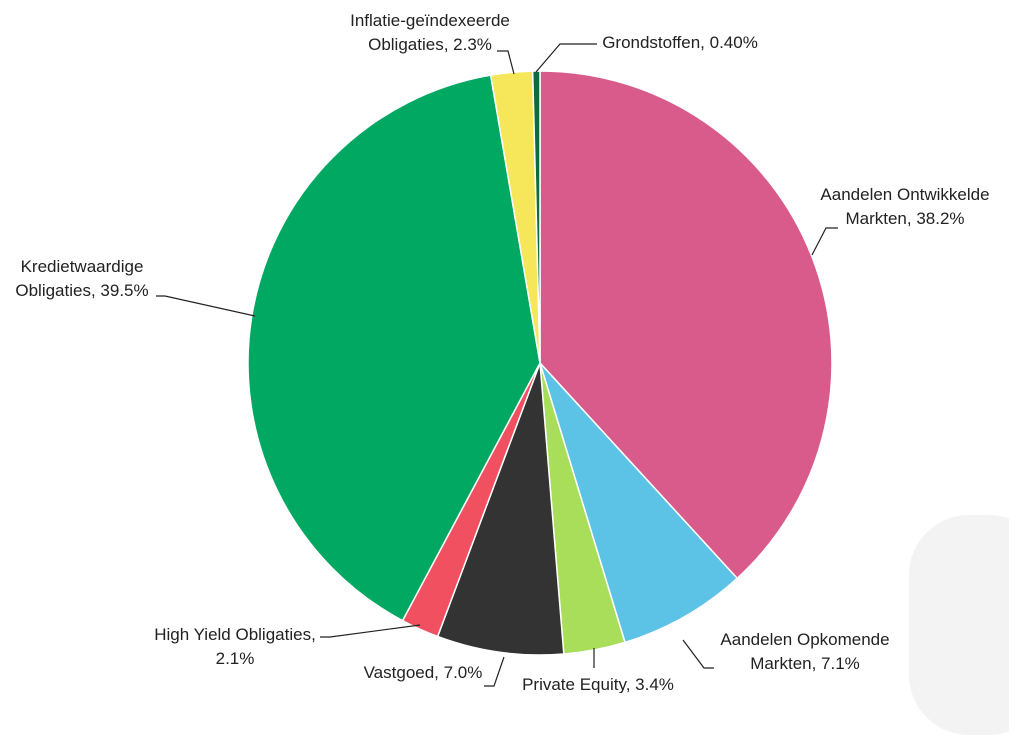 This screenshot has width=1009, height=735. What do you see at coordinates (904, 206) in the screenshot?
I see `slice-label-1: Aandelen Ontwikkelde Markten, 38.2%` at bounding box center [904, 206].